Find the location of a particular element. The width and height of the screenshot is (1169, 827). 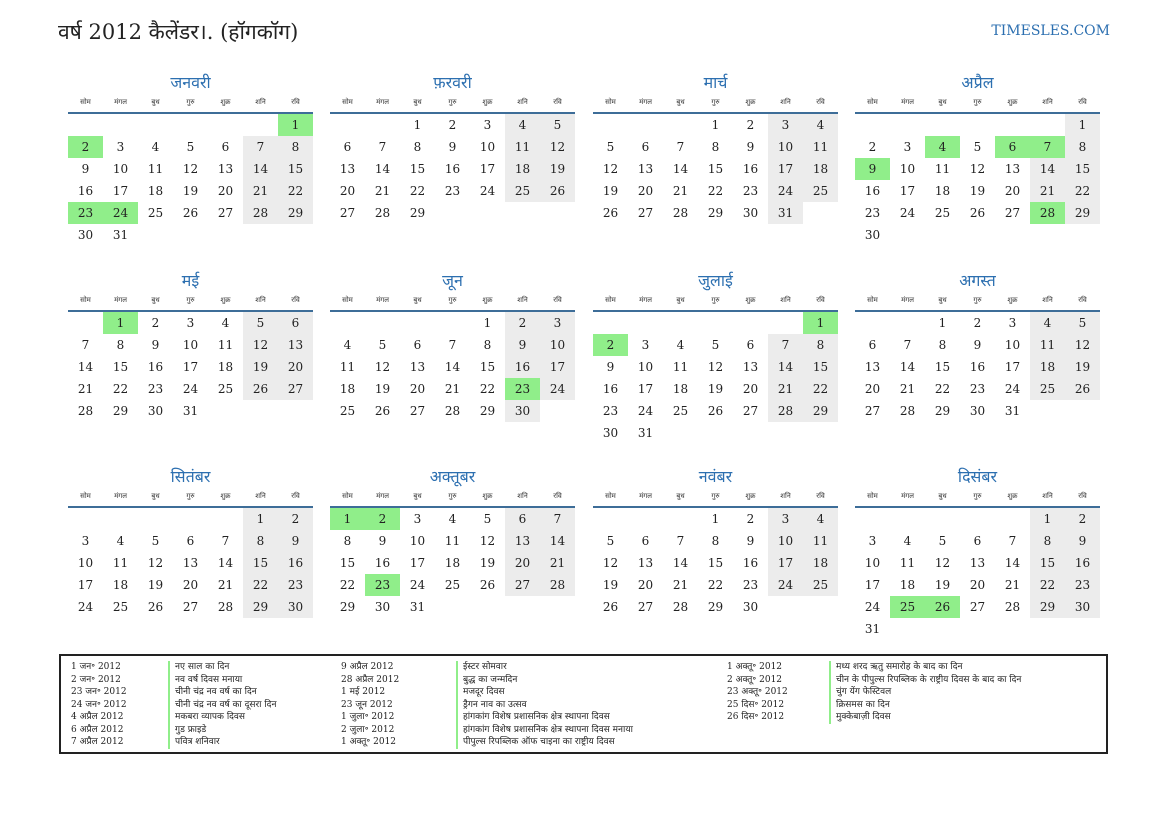

day-cell: 25 is located at coordinates (120, 607).